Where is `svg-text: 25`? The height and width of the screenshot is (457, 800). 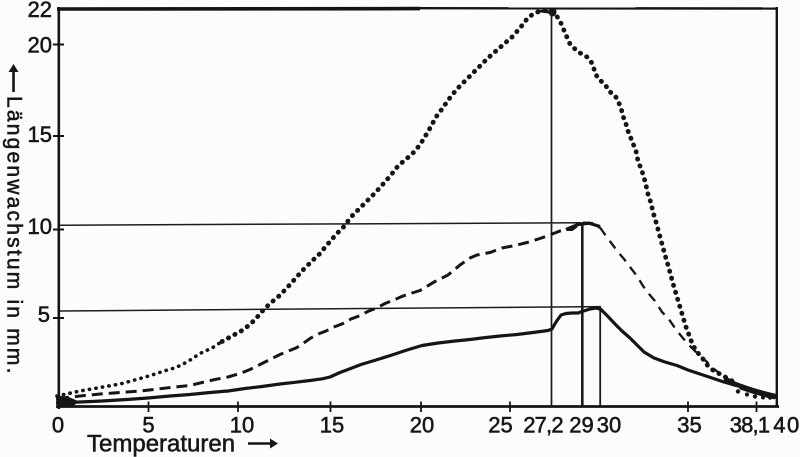
svg-text: 25 is located at coordinates (500, 425).